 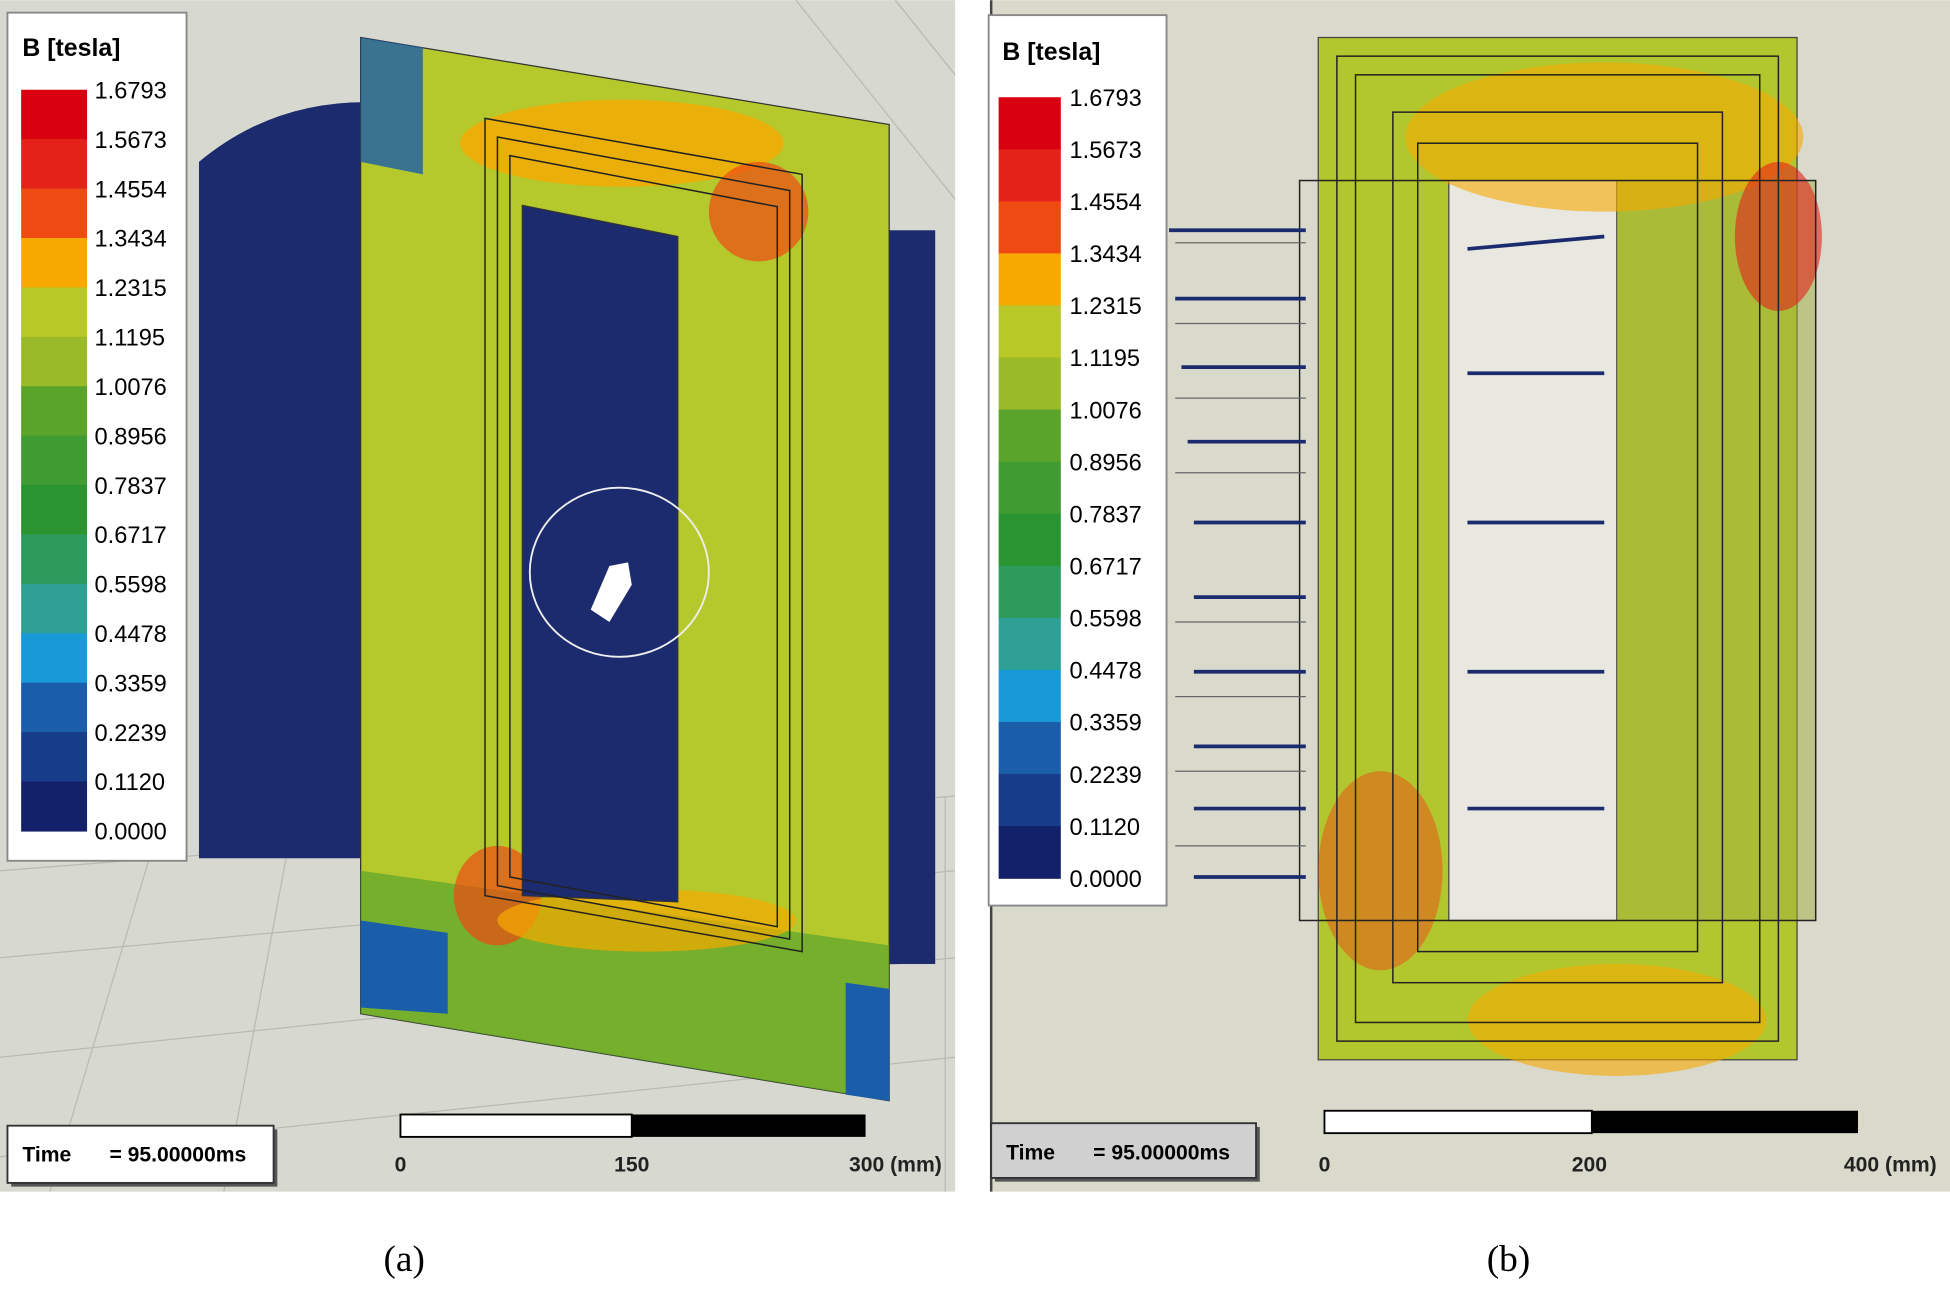 What do you see at coordinates (403, 1259) in the screenshot?
I see `caption: (a)` at bounding box center [403, 1259].